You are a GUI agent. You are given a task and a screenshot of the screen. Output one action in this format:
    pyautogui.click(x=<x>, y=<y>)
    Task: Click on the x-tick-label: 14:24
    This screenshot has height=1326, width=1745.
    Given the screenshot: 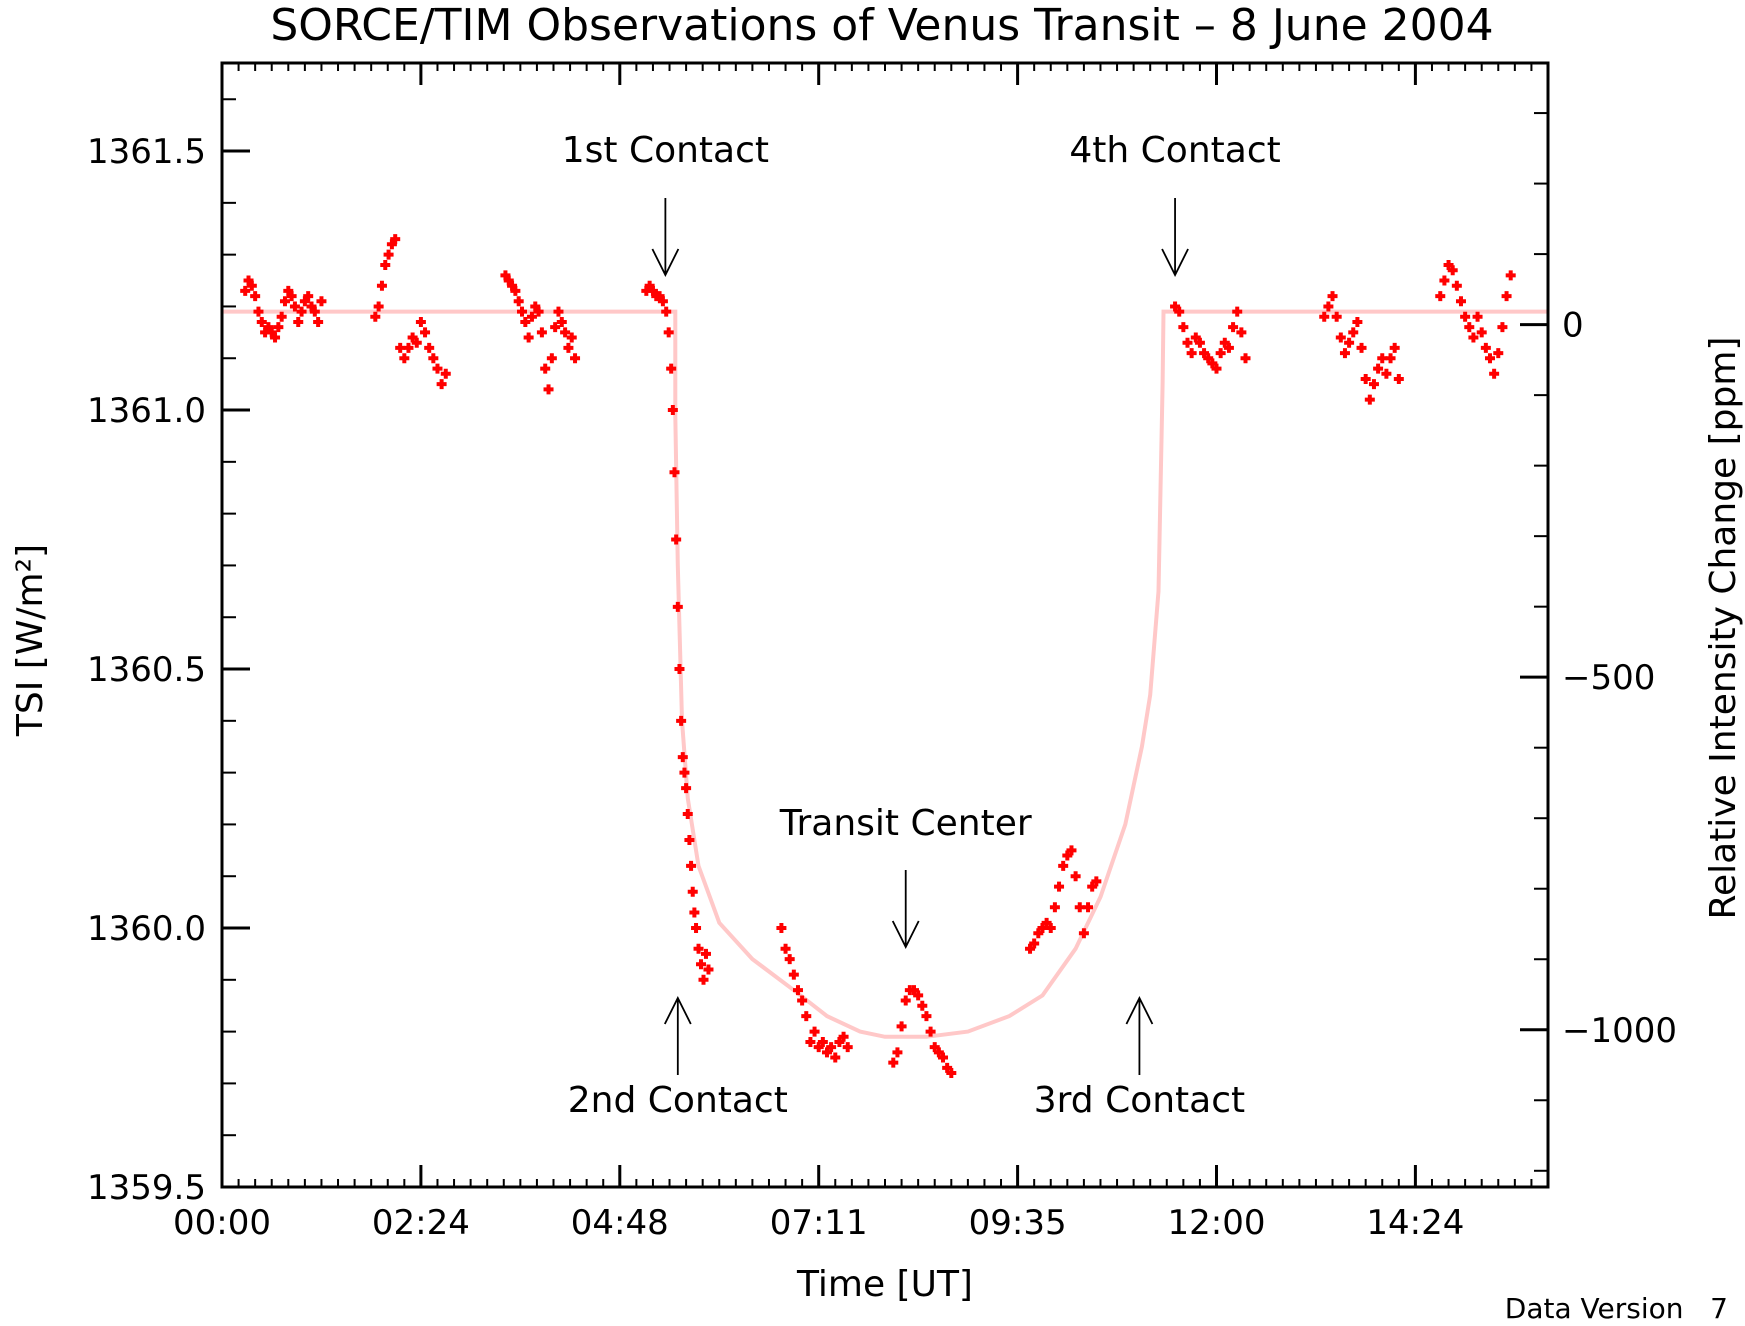 What is the action you would take?
    pyautogui.click(x=1415, y=1223)
    